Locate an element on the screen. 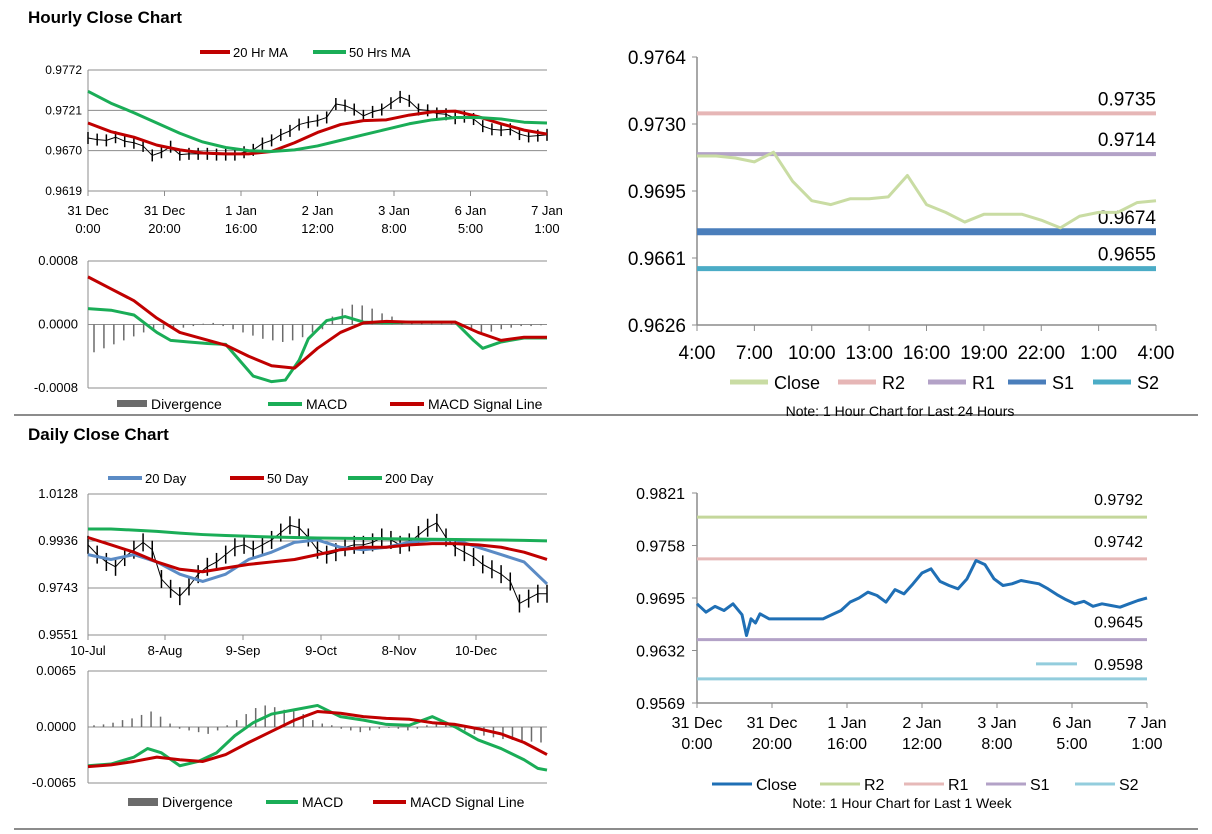 The width and height of the screenshot is (1212, 834). y-tick-label: 0.9772 is located at coordinates (63, 70).